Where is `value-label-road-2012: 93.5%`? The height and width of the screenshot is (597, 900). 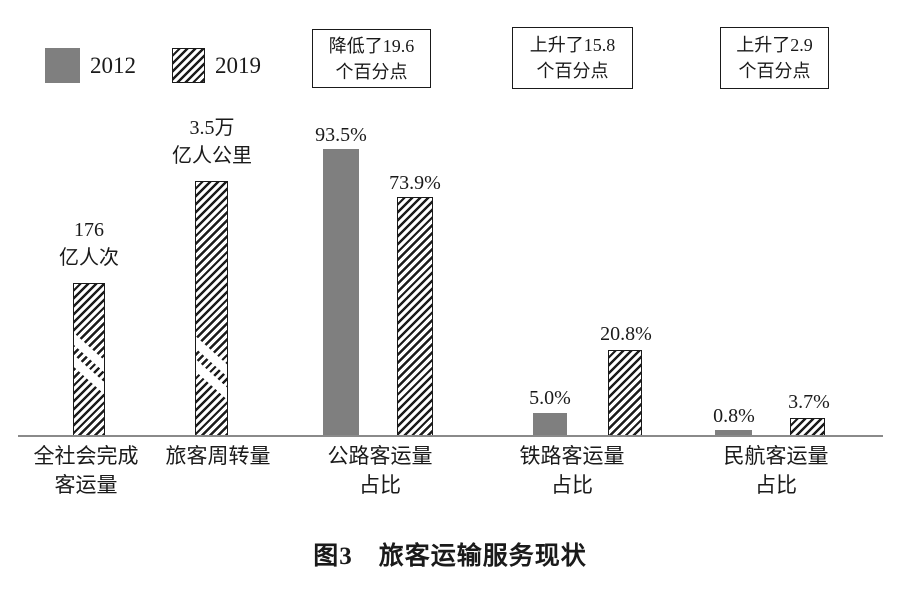 value-label-road-2012: 93.5% is located at coordinates (341, 135).